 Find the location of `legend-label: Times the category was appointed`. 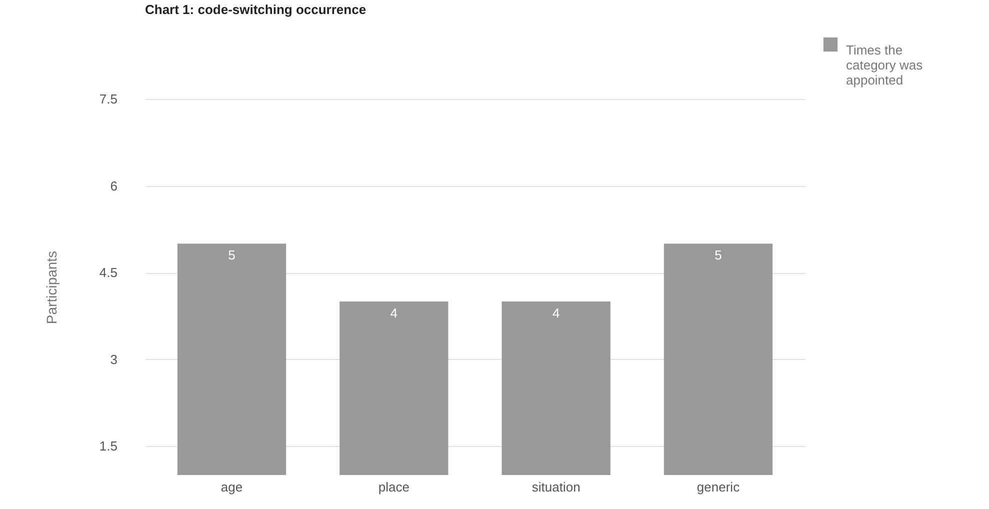

legend-label: Times the category was appointed is located at coordinates (885, 65).